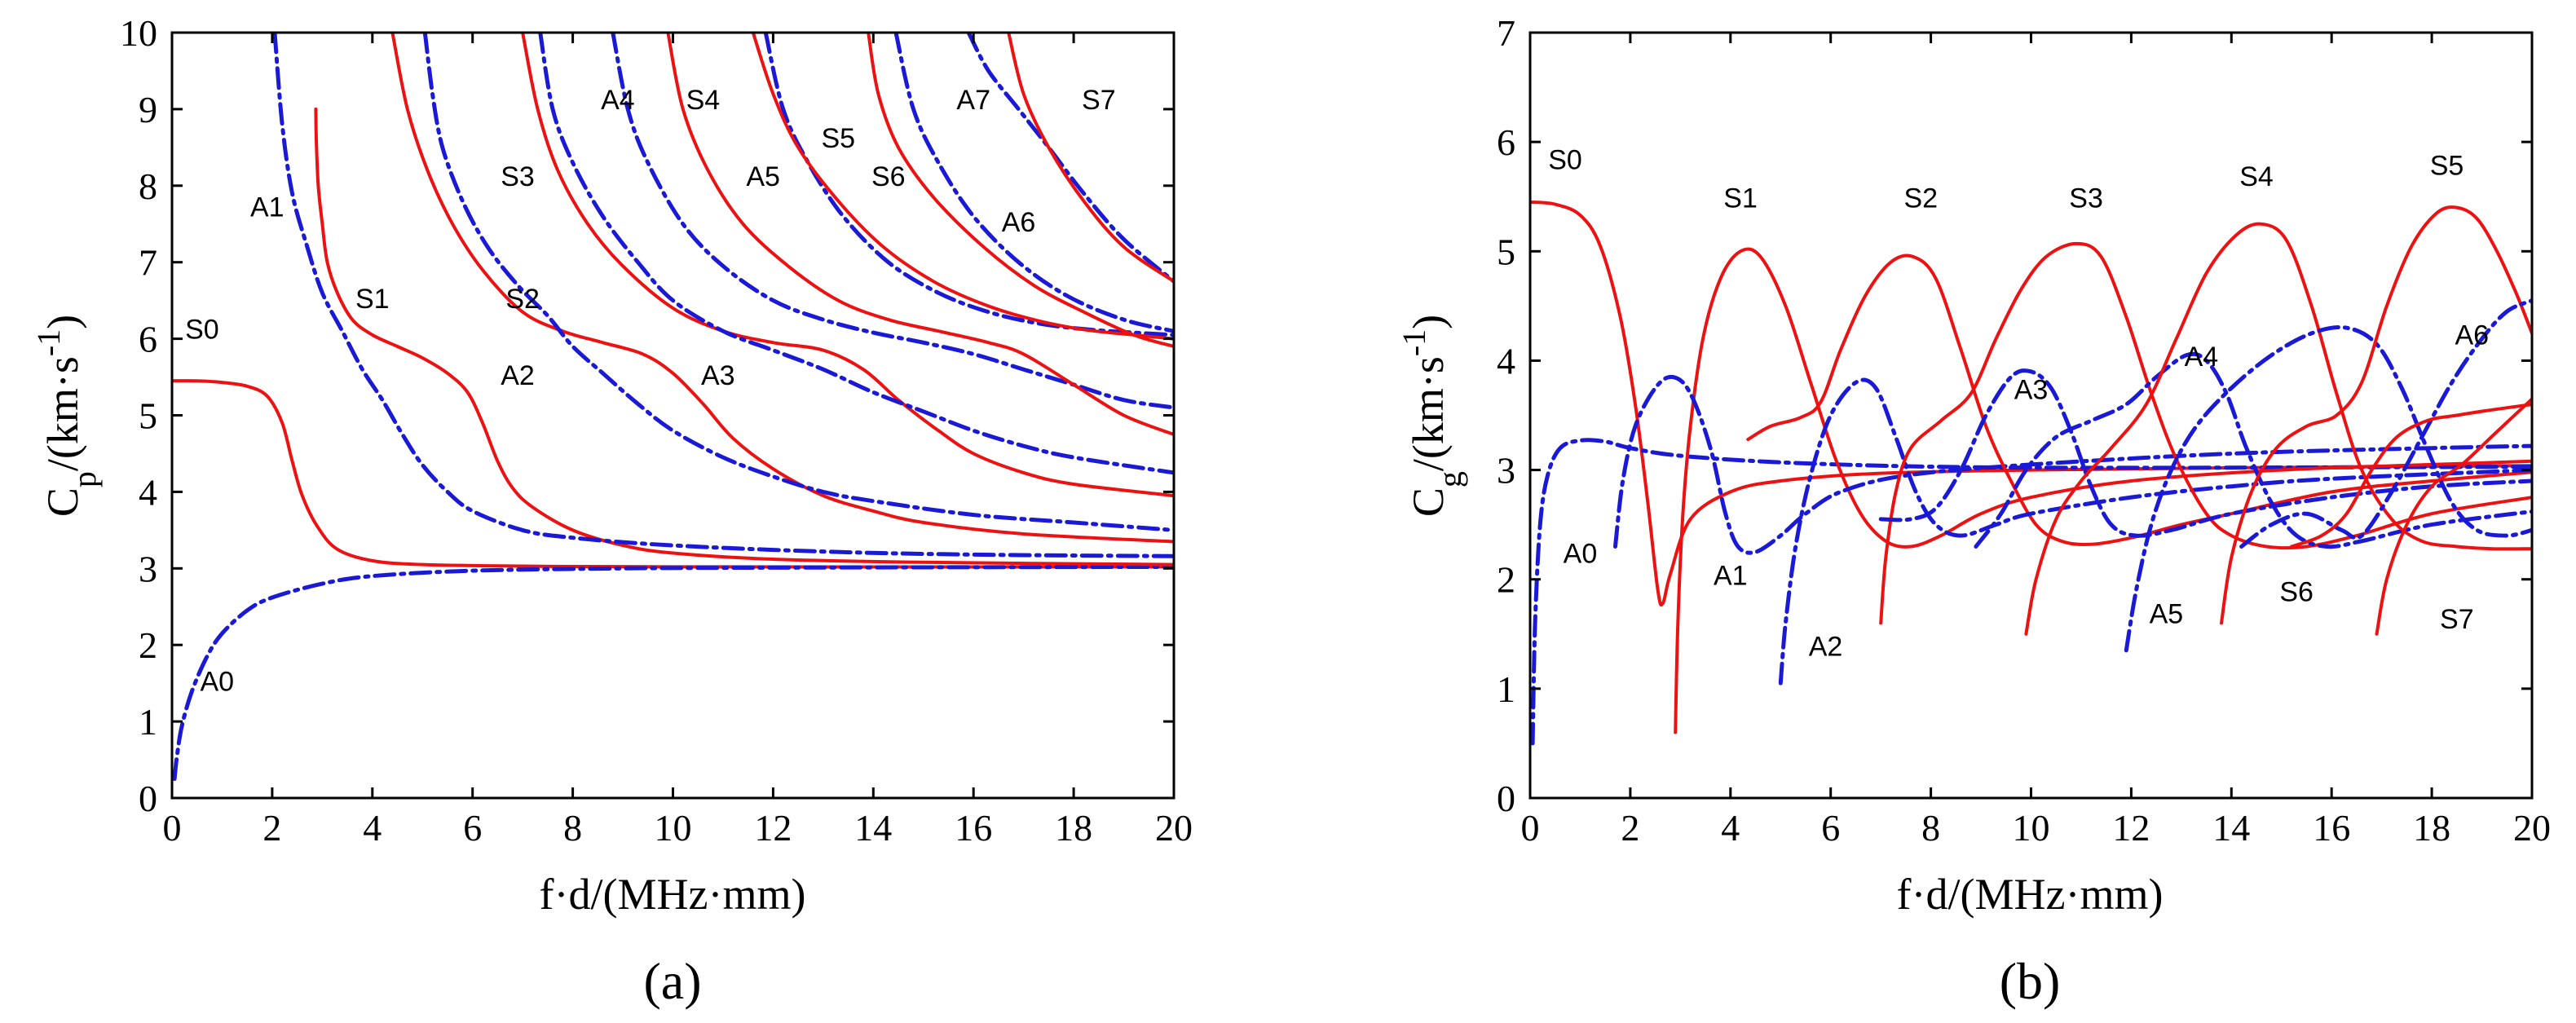 This screenshot has width=2576, height=1023. I want to click on panel-b-y-title-unit: /(km·s, so click(1428, 414).